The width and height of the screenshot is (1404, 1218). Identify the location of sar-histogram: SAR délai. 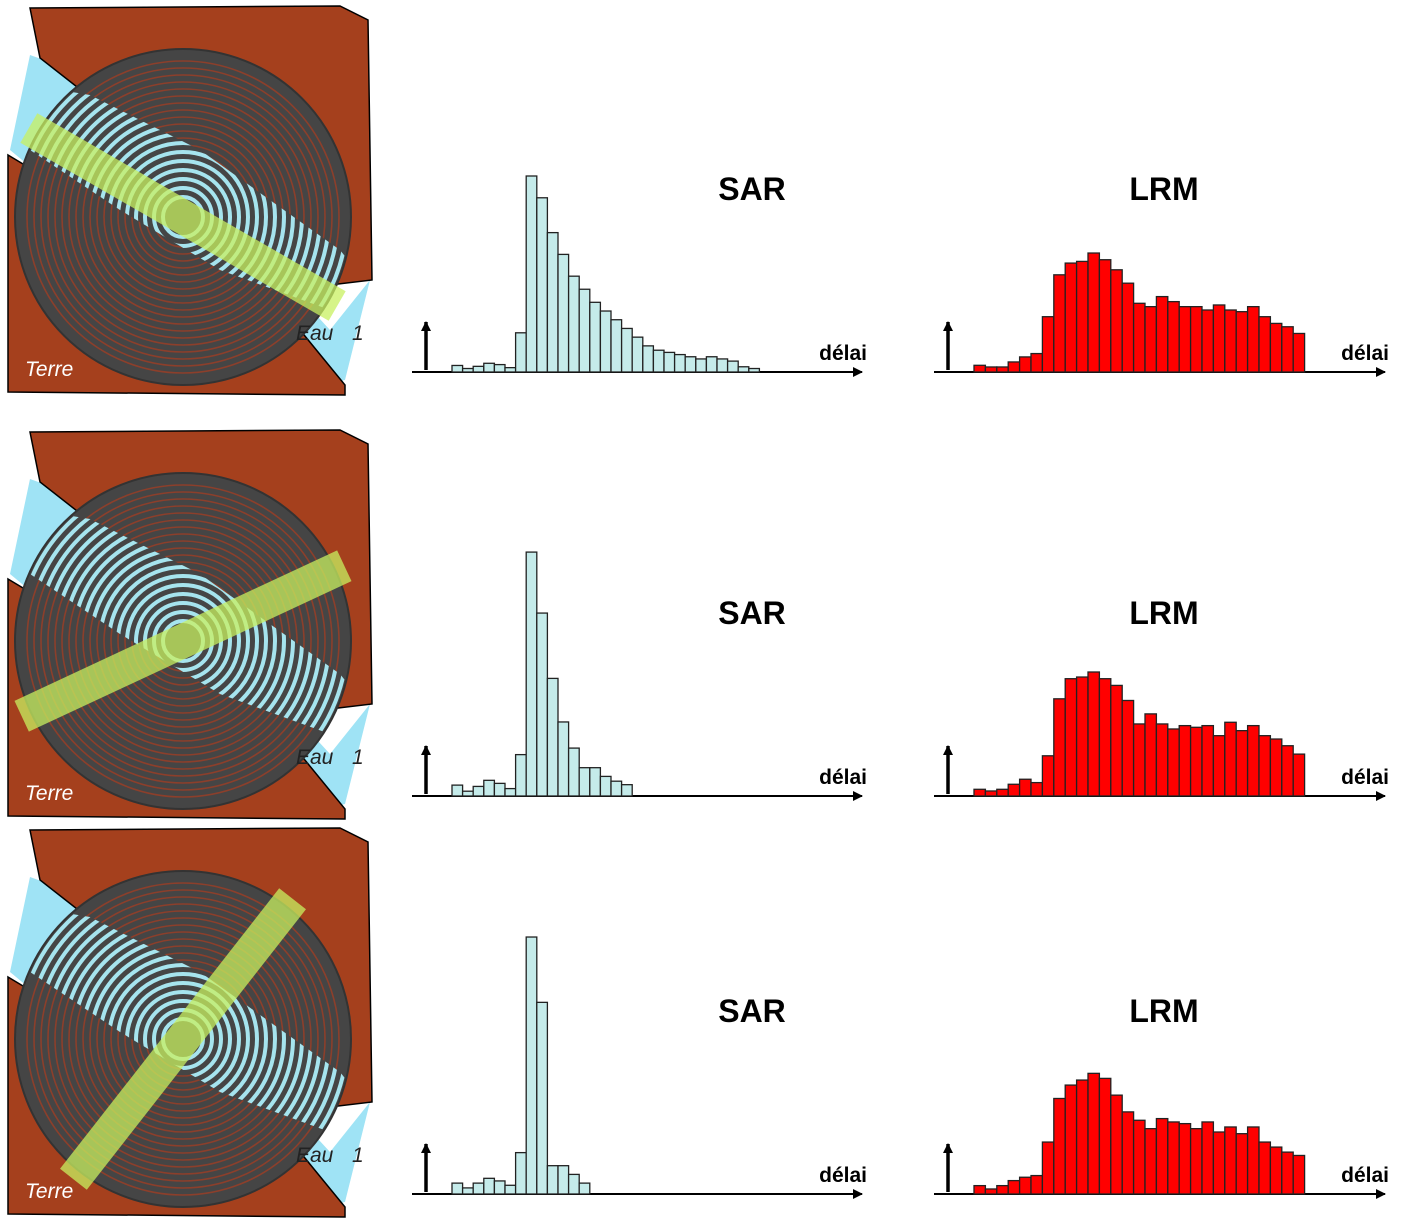
(639, 676).